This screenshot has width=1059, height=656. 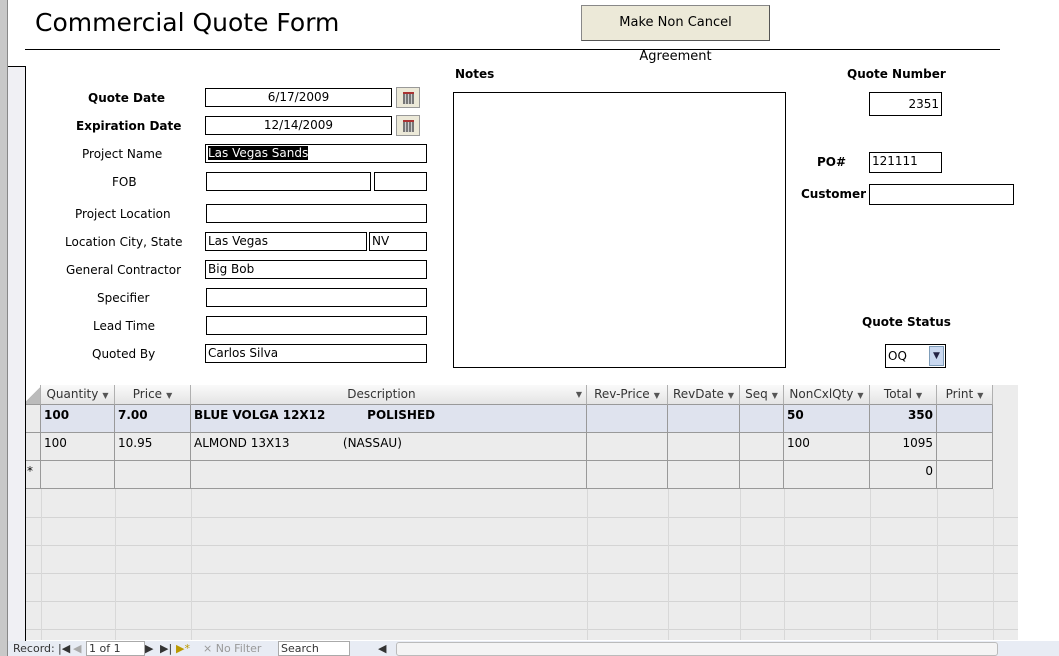 I want to click on expiration-date-calendar-button, so click(x=408, y=125).